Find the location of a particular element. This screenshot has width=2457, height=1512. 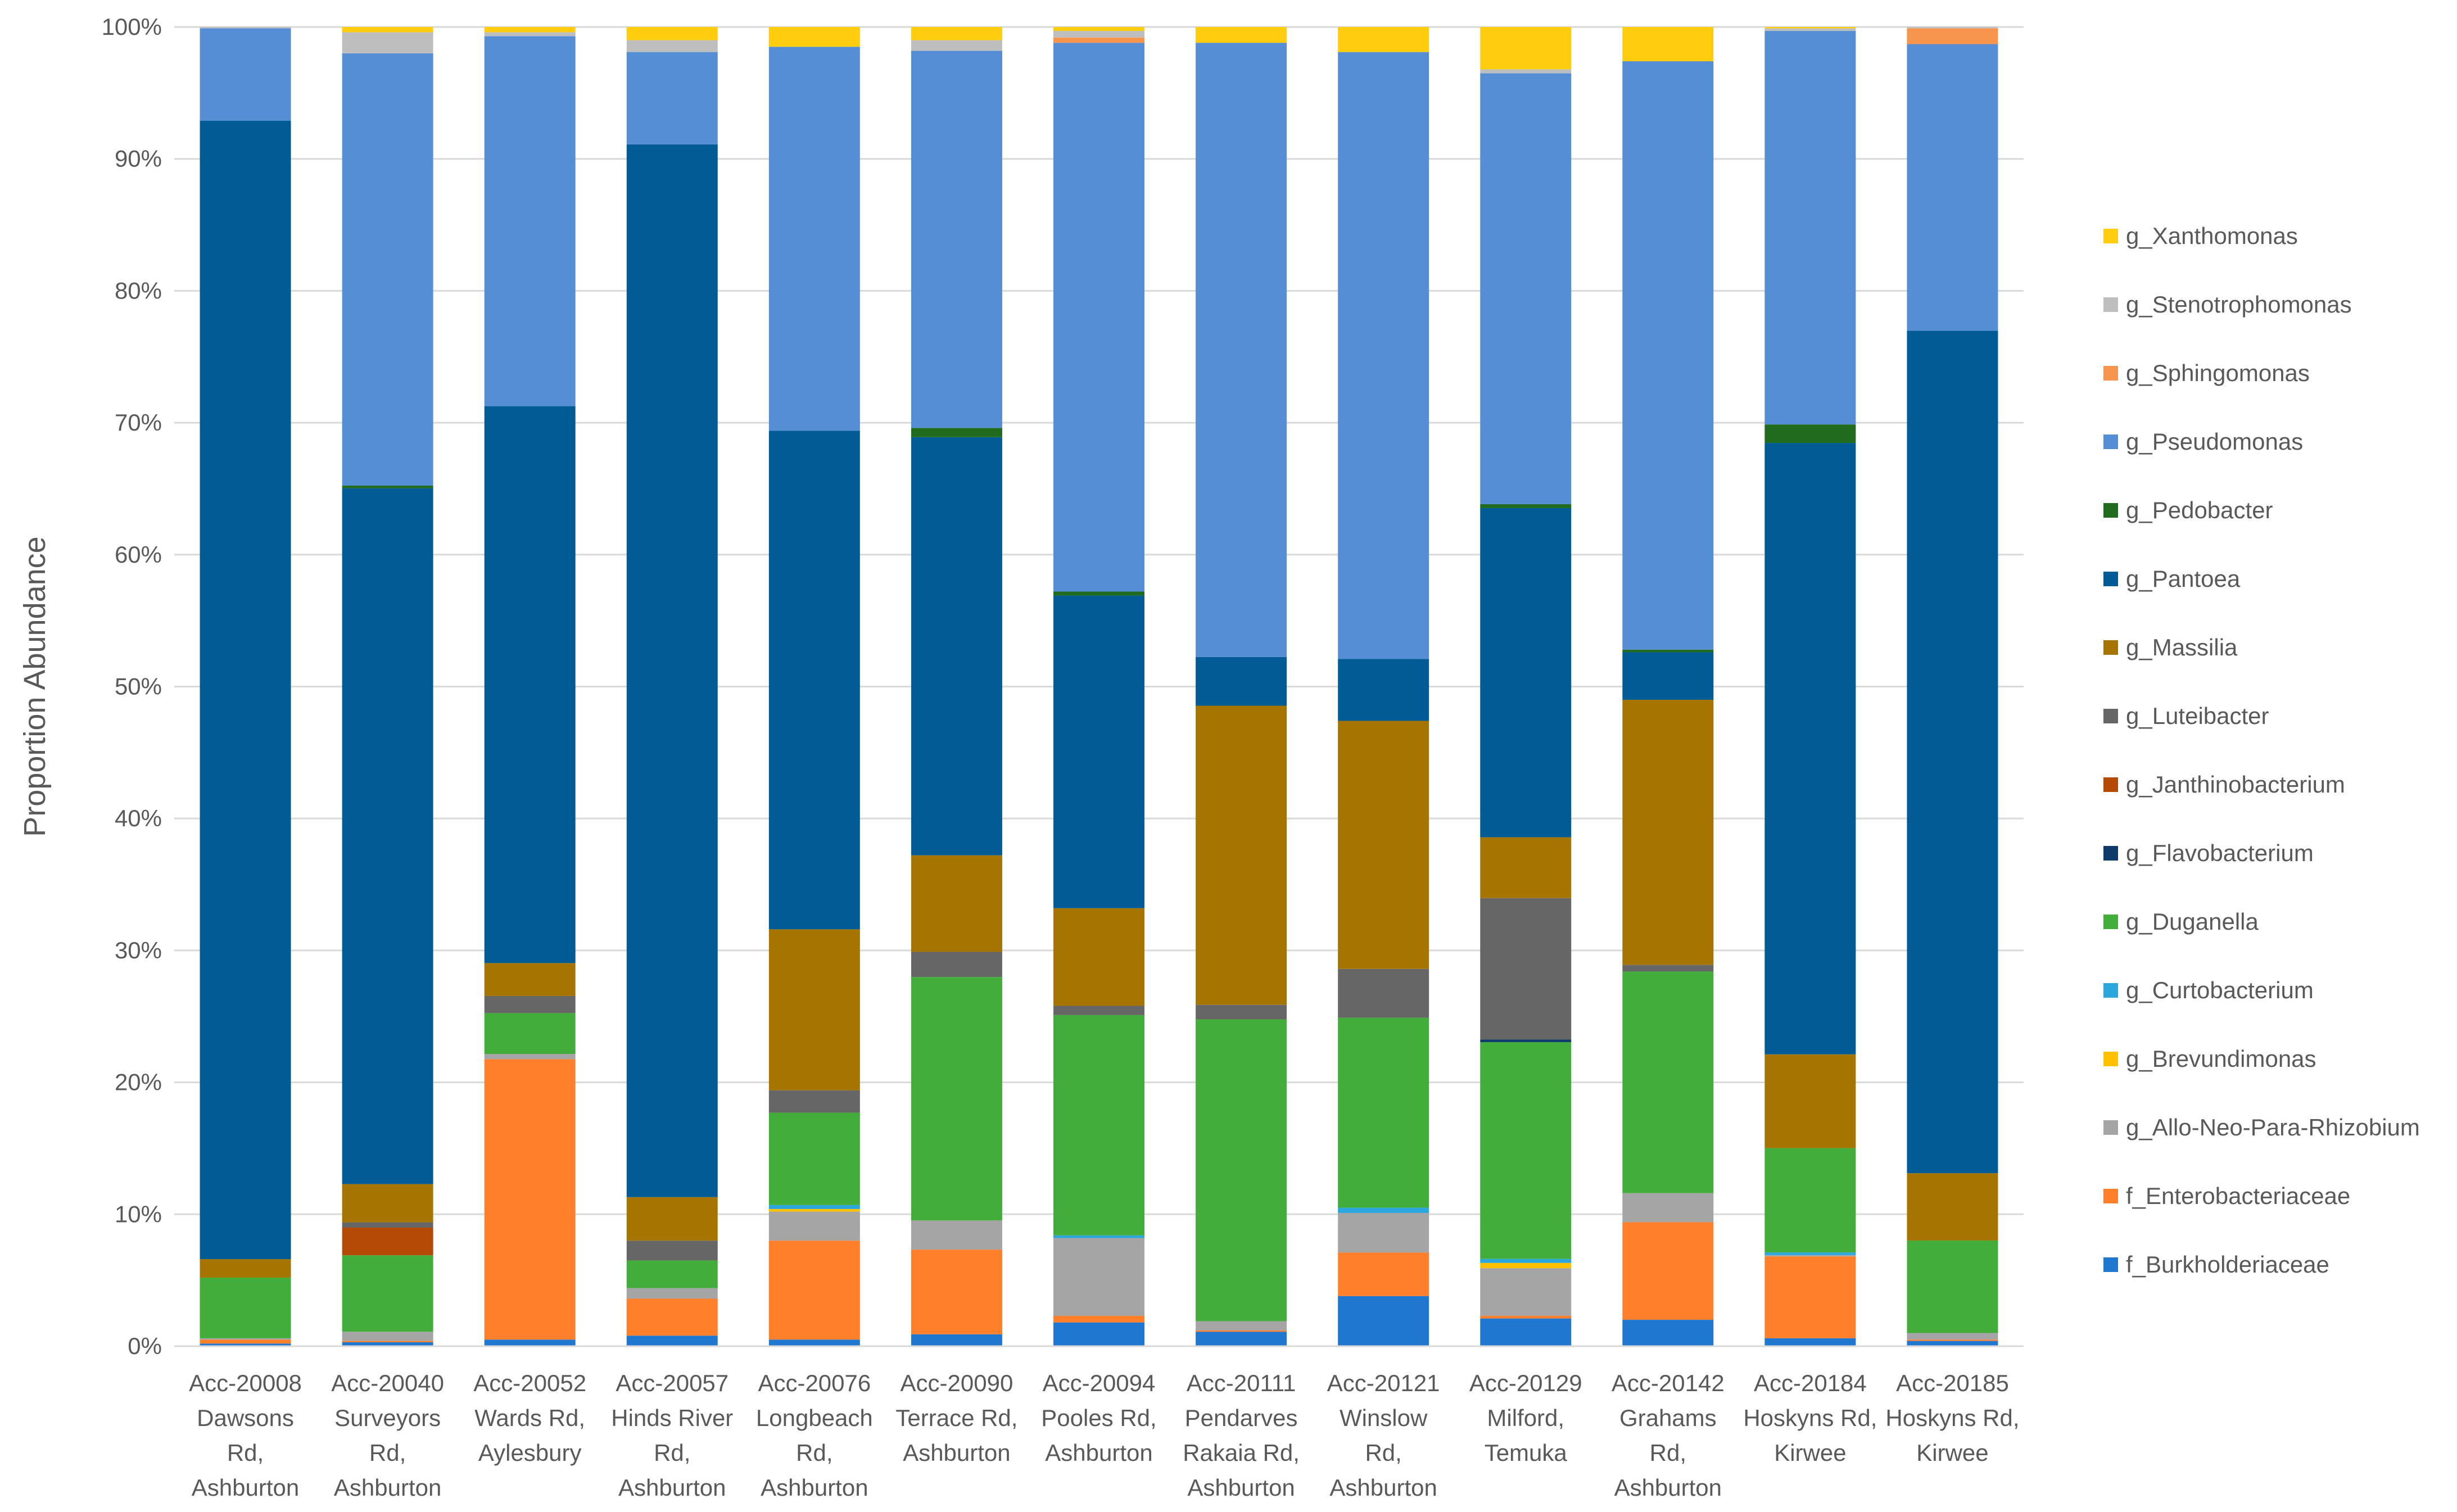

legend-item: g_Pseudomonas is located at coordinates (2203, 441).